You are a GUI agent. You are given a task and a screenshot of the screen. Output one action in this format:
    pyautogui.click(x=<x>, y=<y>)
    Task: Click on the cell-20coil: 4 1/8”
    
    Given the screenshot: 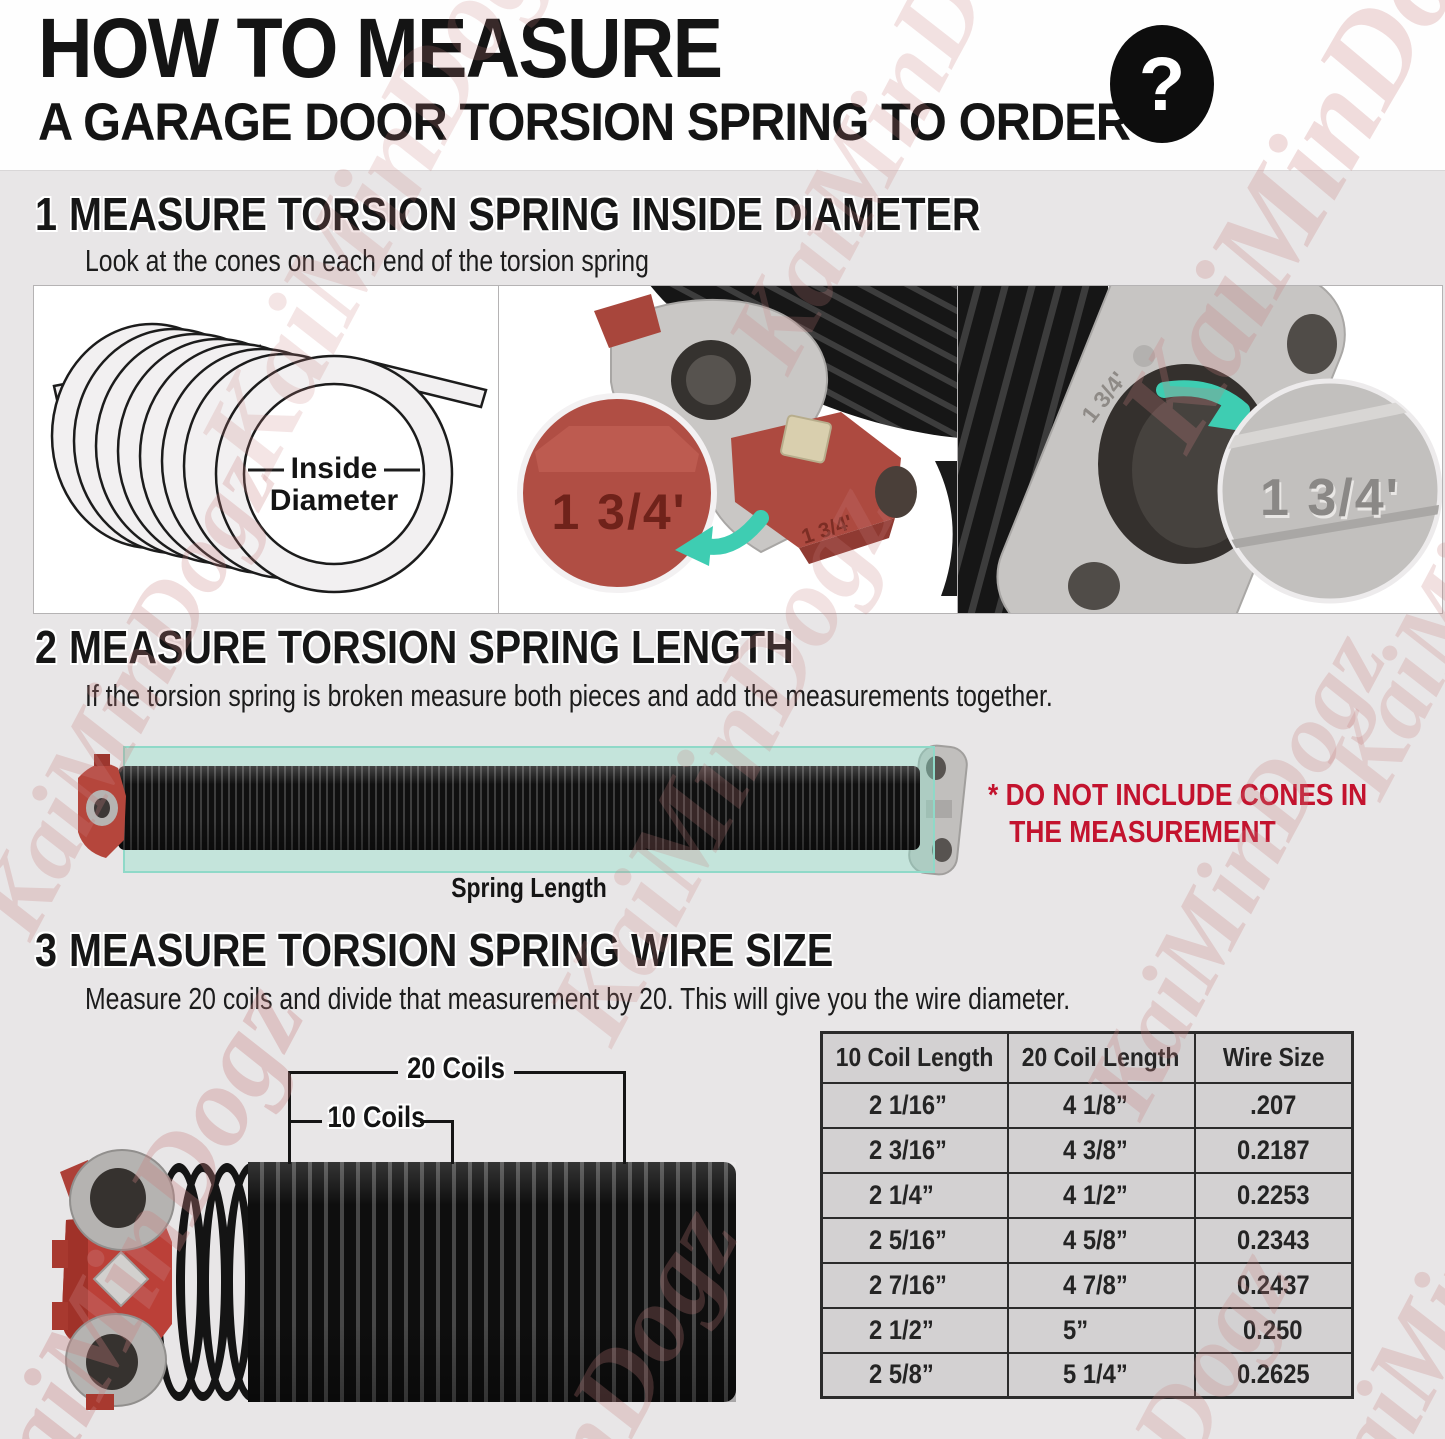 What is the action you would take?
    pyautogui.click(x=1101, y=1105)
    